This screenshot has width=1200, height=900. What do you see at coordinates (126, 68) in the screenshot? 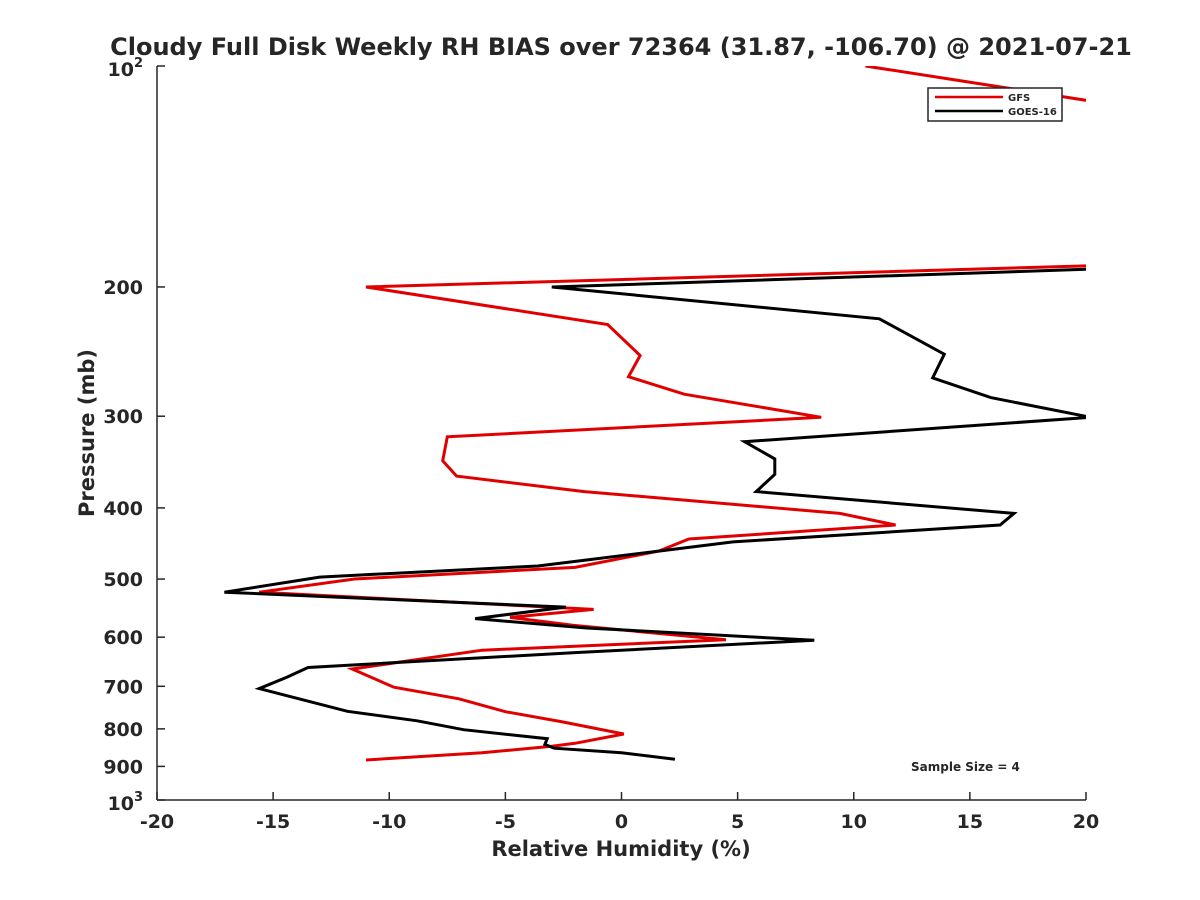
I see `y-end-label-top: 102` at bounding box center [126, 68].